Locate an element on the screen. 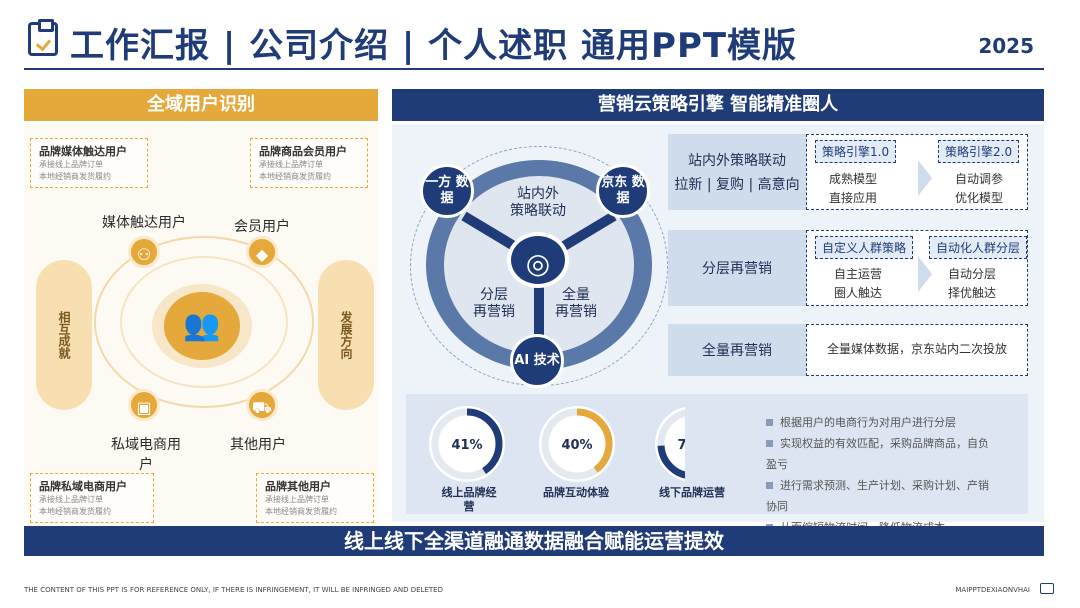  people-icon: ⚇ is located at coordinates (144, 252).